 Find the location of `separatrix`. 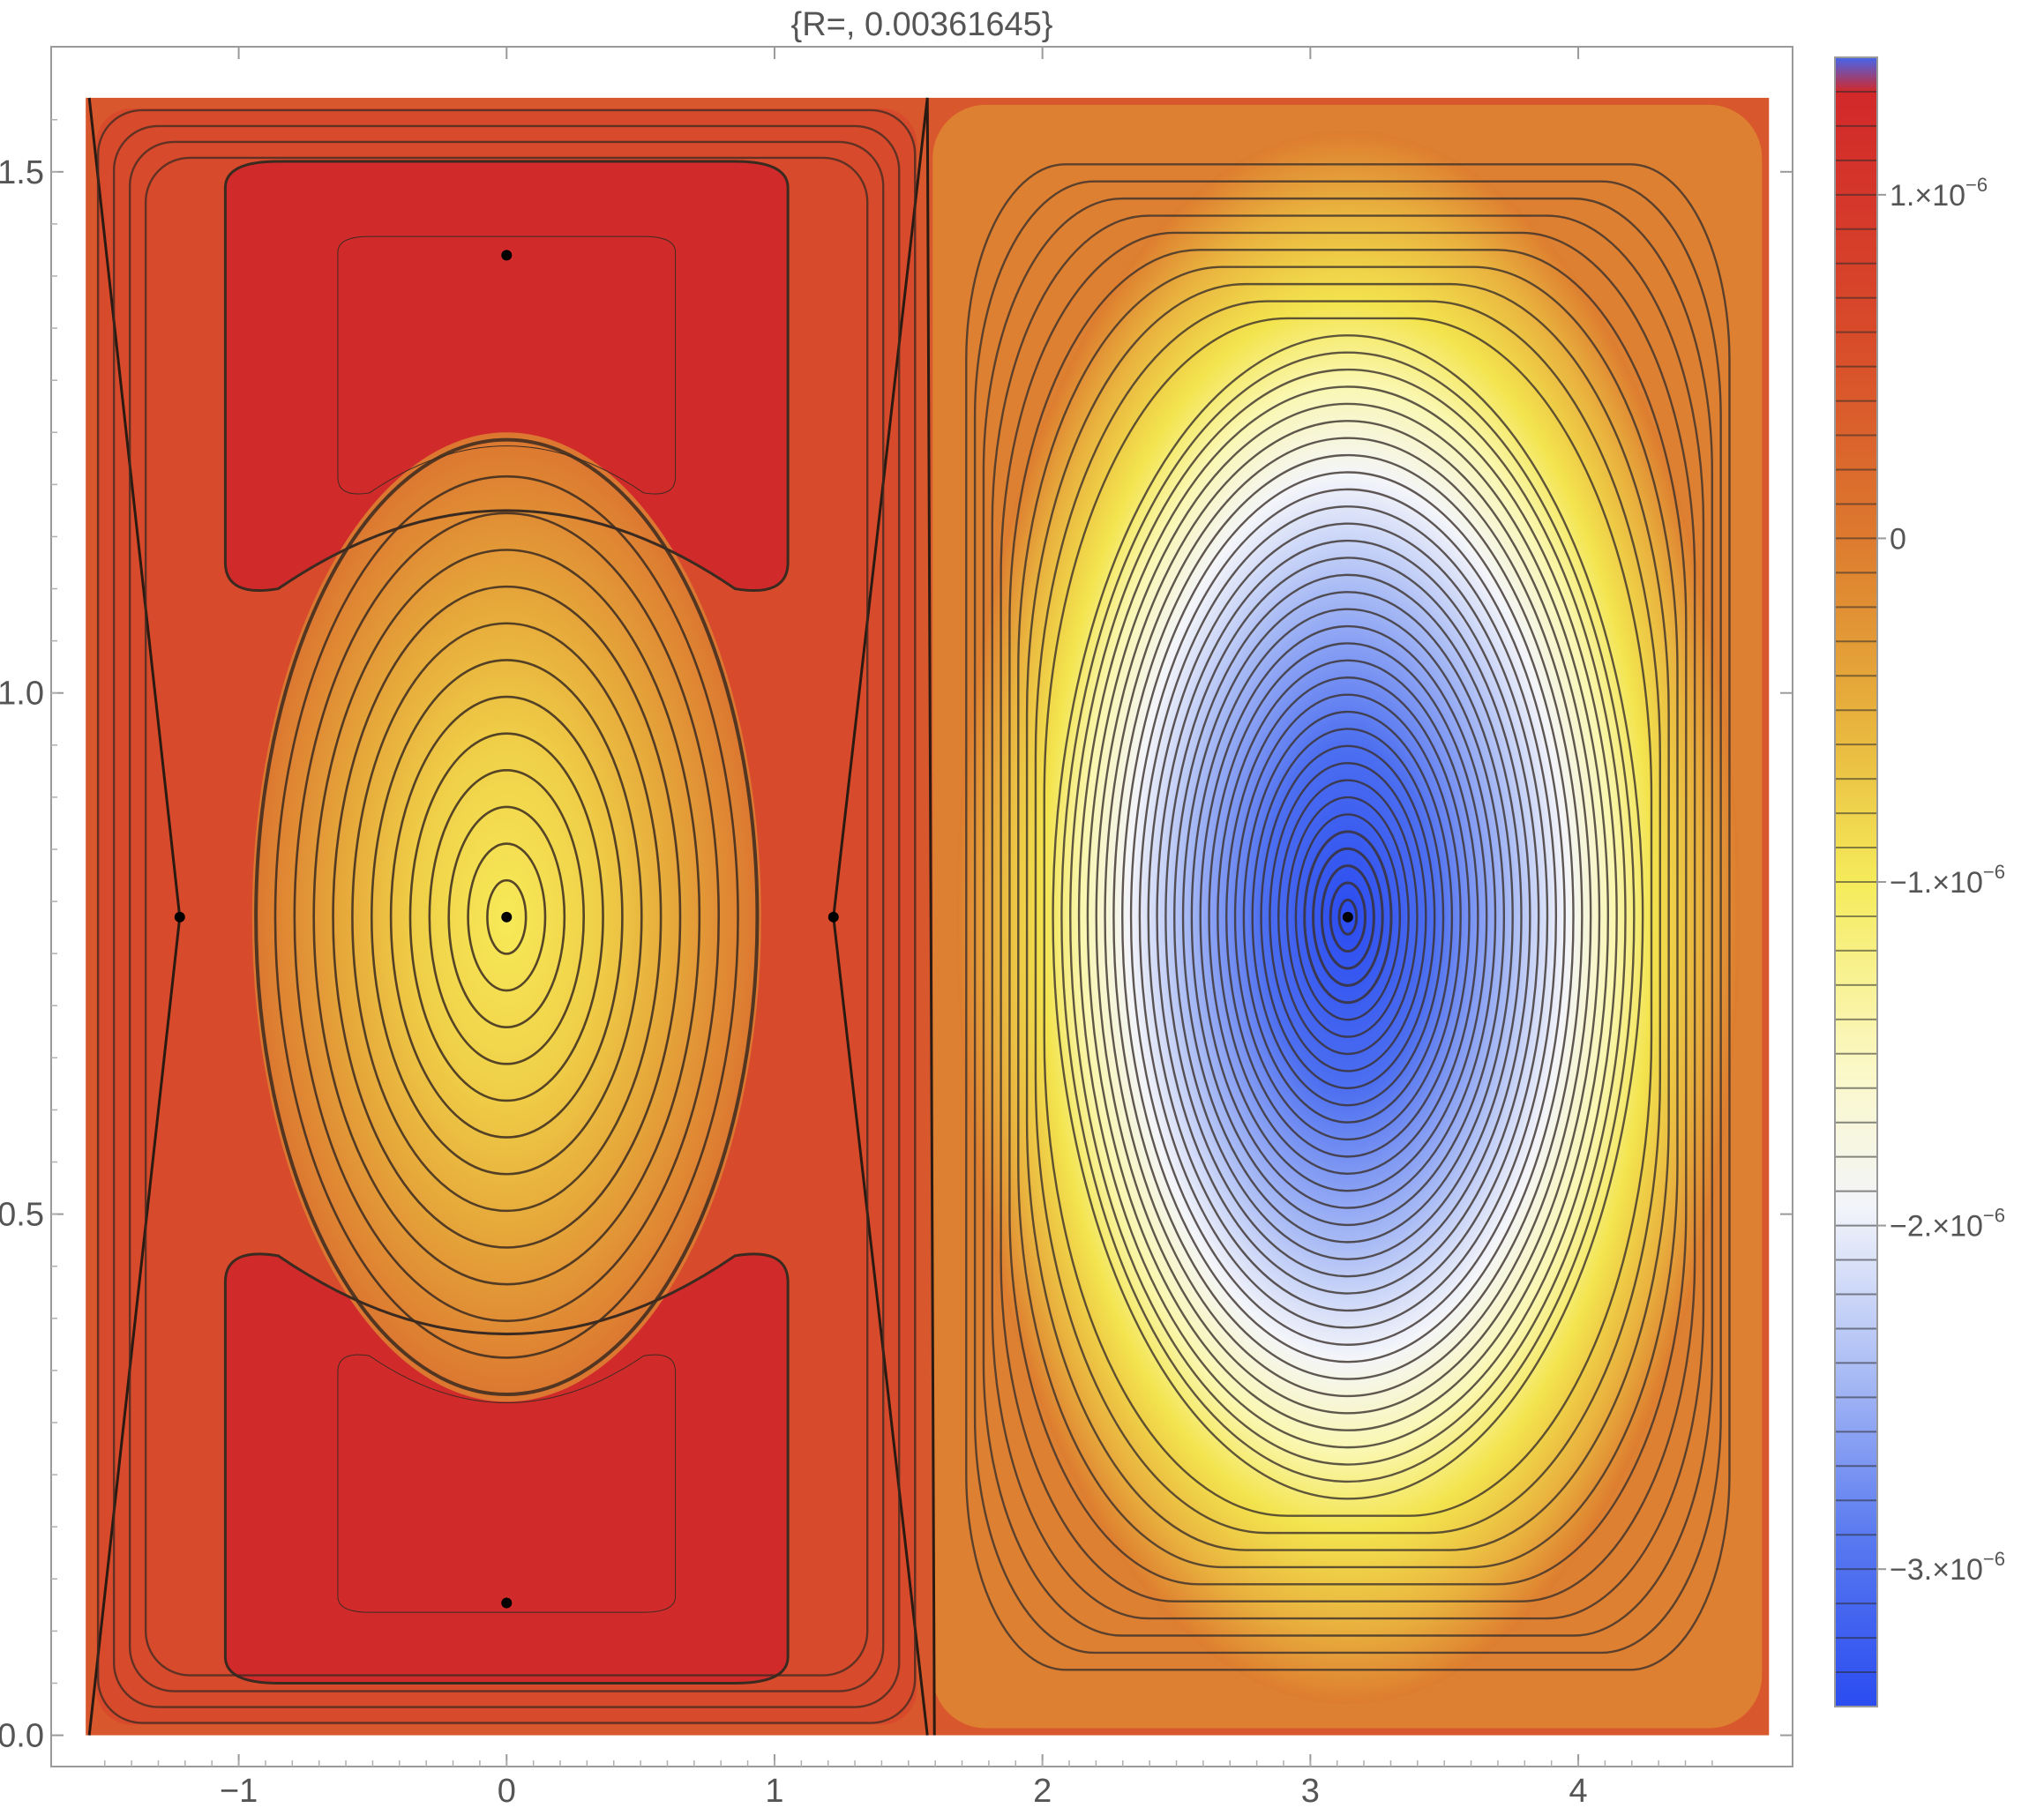

separatrix is located at coordinates (930, 916).